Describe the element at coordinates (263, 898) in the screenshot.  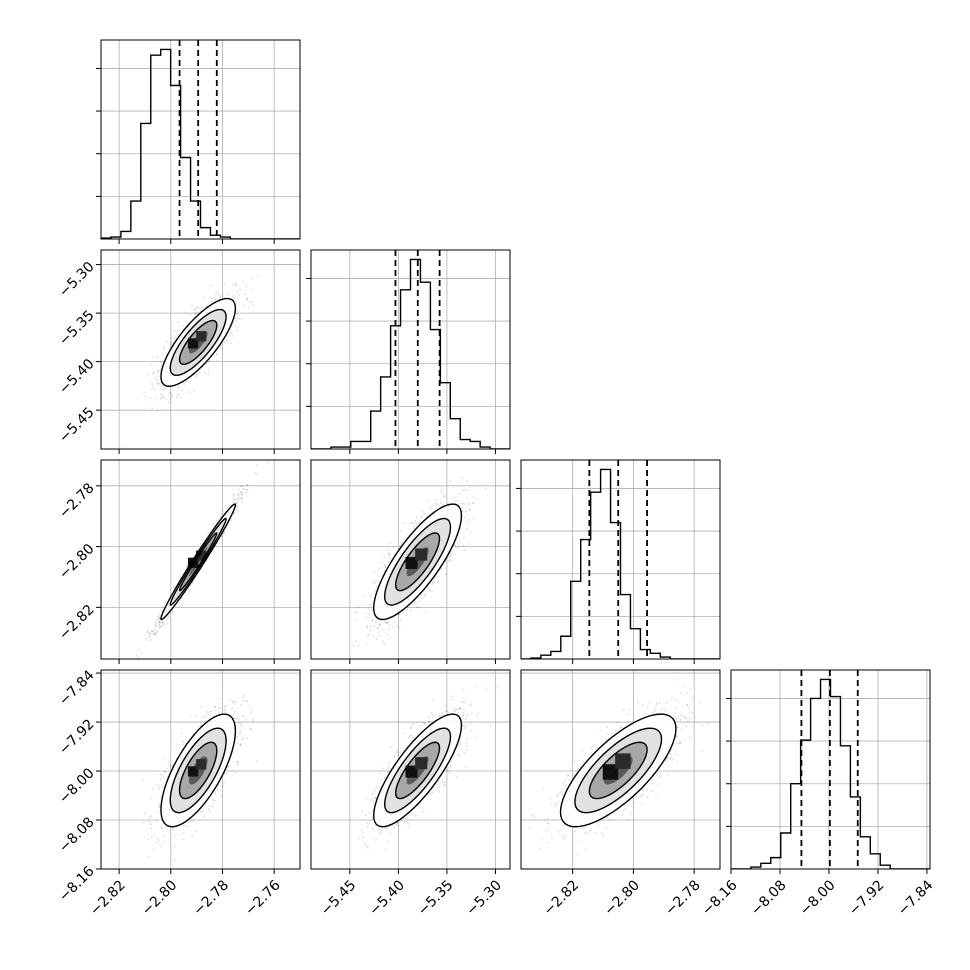
I see `x-tick-label: −2.76` at that location.